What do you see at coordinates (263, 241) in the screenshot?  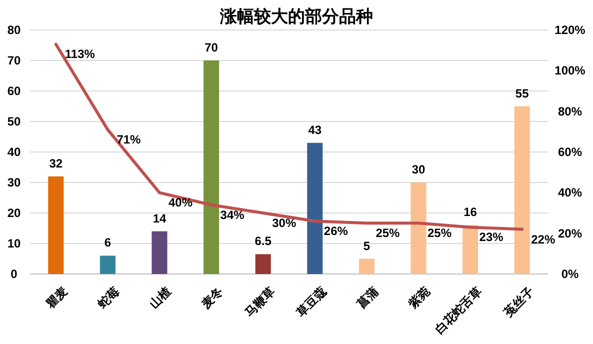 I see `data-label: 6.5` at bounding box center [263, 241].